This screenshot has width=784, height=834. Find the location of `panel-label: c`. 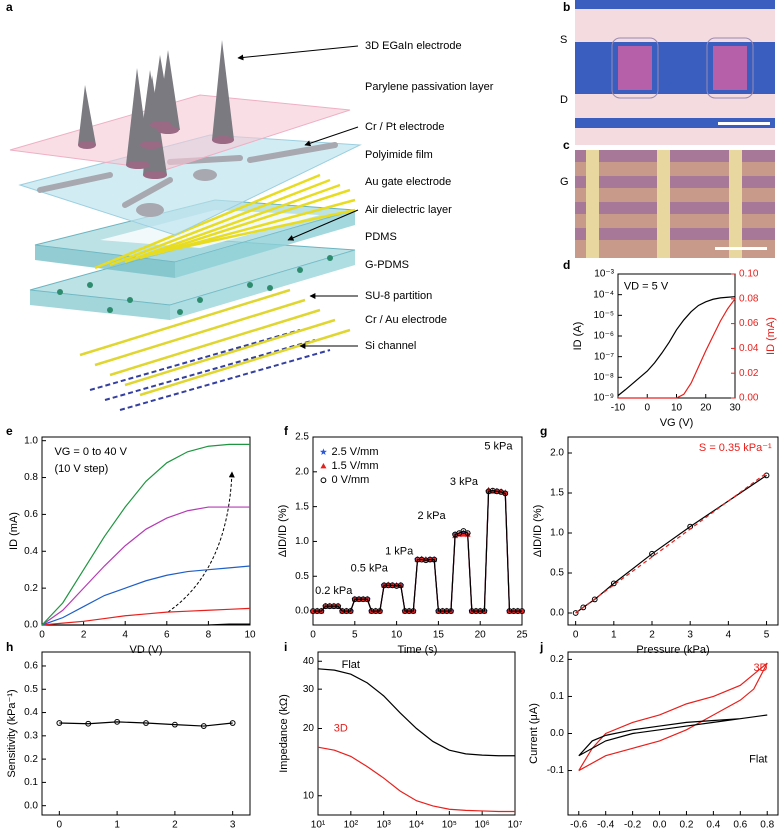

panel-label: c is located at coordinates (566, 145).